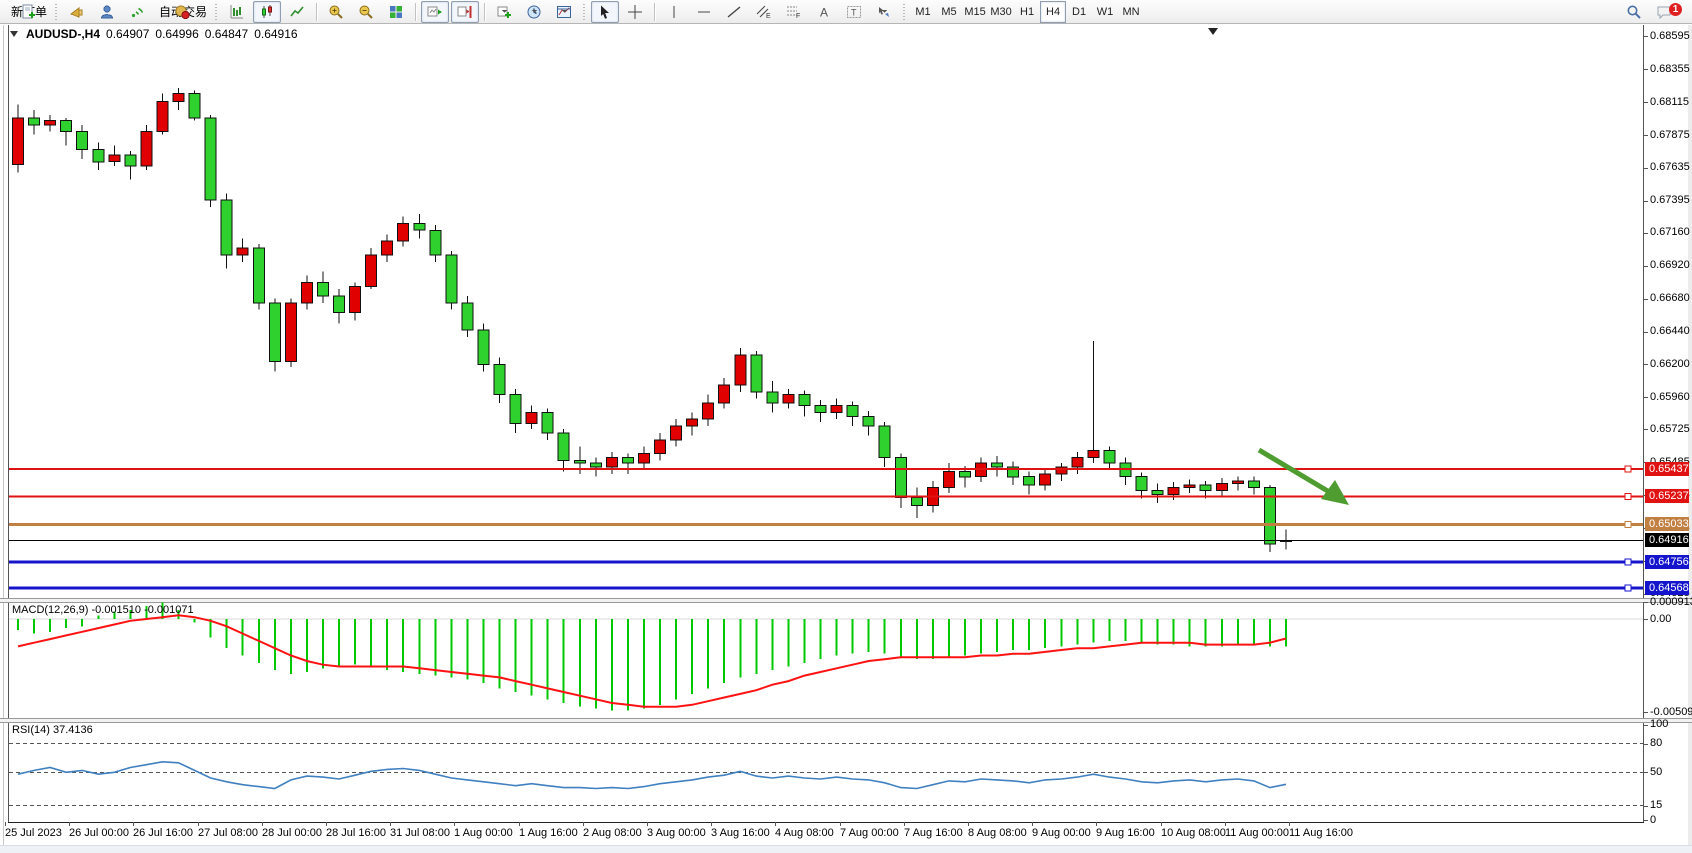 The image size is (1692, 853). Describe the element at coordinates (704, 12) in the screenshot. I see `horizontal-line-tool-button` at that location.